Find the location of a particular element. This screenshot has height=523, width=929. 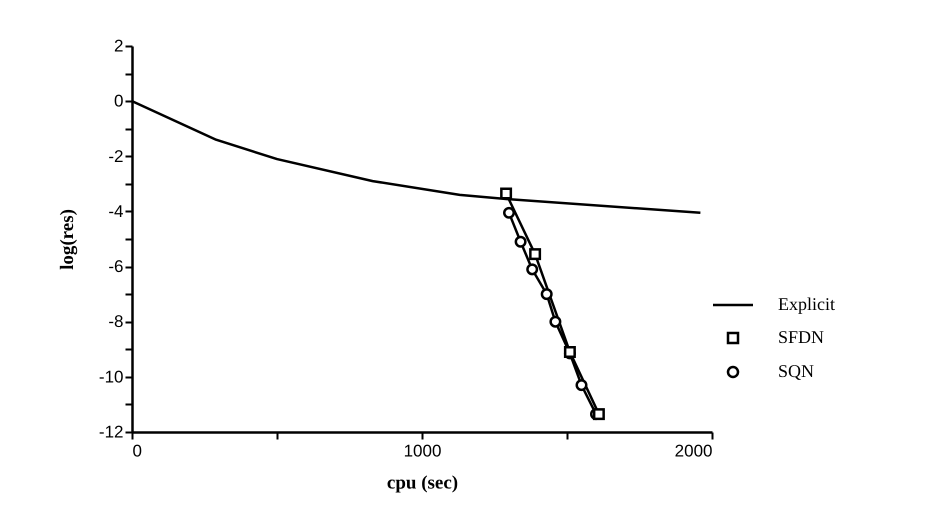

y-tick-label: -6 is located at coordinates (116, 266).